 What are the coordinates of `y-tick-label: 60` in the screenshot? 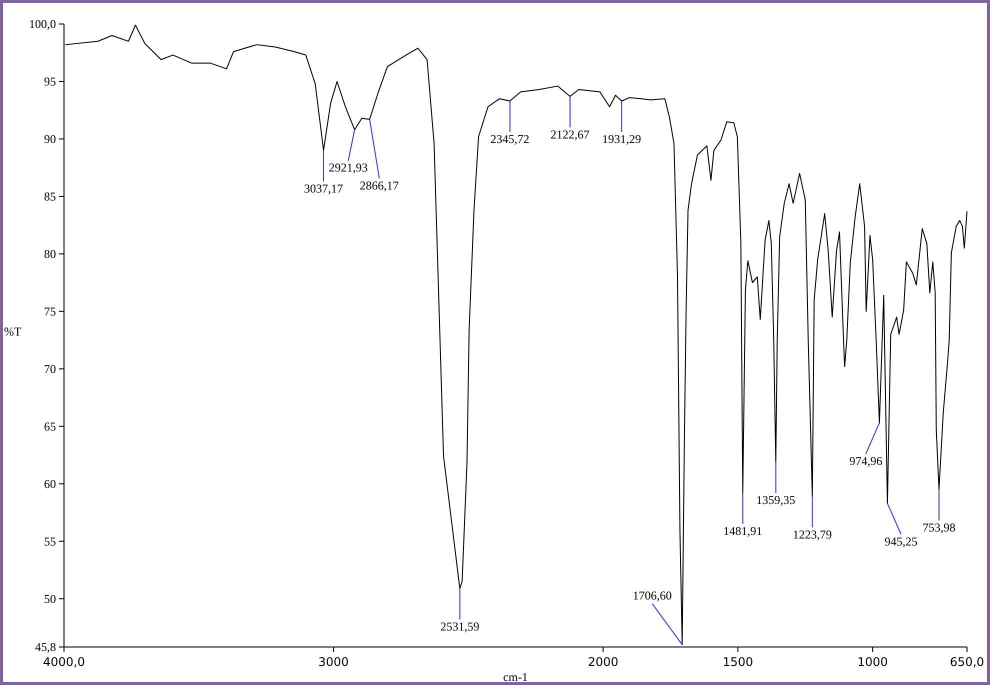 It's located at (50, 483).